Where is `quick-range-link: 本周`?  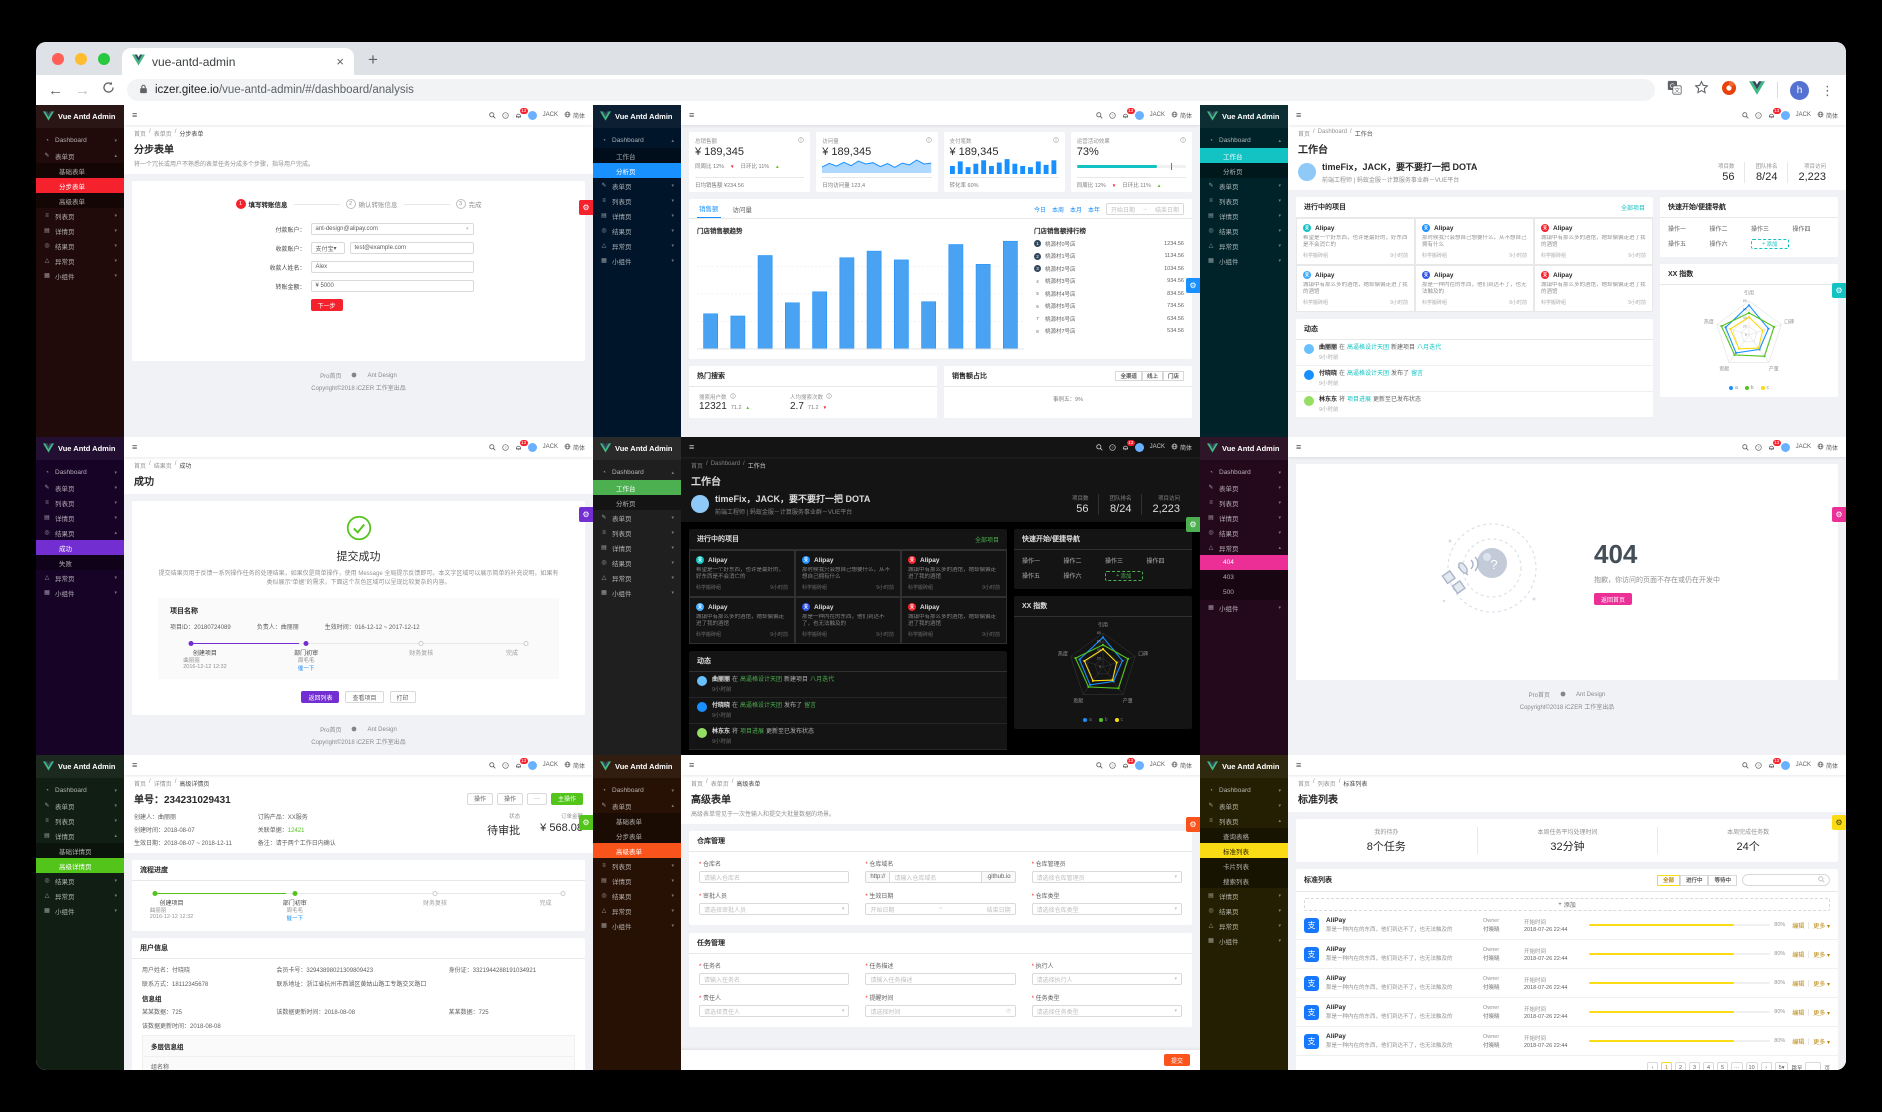 quick-range-link: 本周 is located at coordinates (1057, 210).